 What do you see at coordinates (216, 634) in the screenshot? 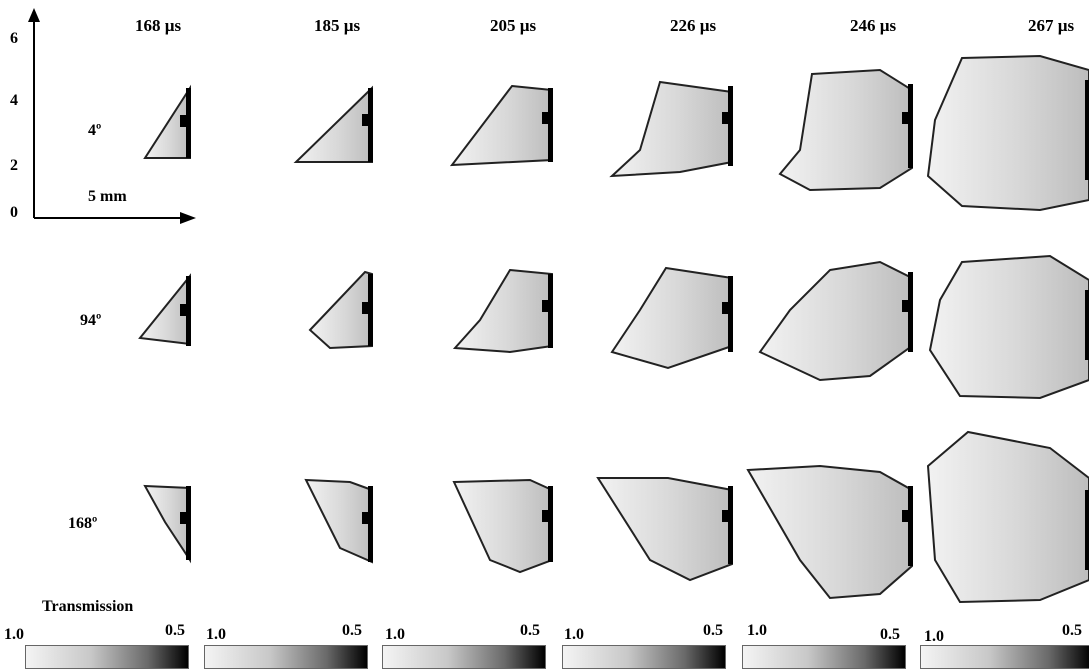
I see `colorbar-2-min: 1.0` at bounding box center [216, 634].